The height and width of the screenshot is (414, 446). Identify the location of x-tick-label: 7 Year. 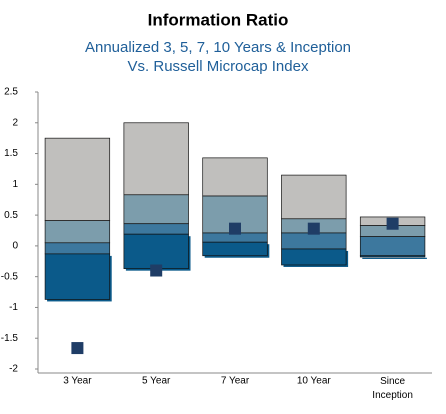
(235, 381).